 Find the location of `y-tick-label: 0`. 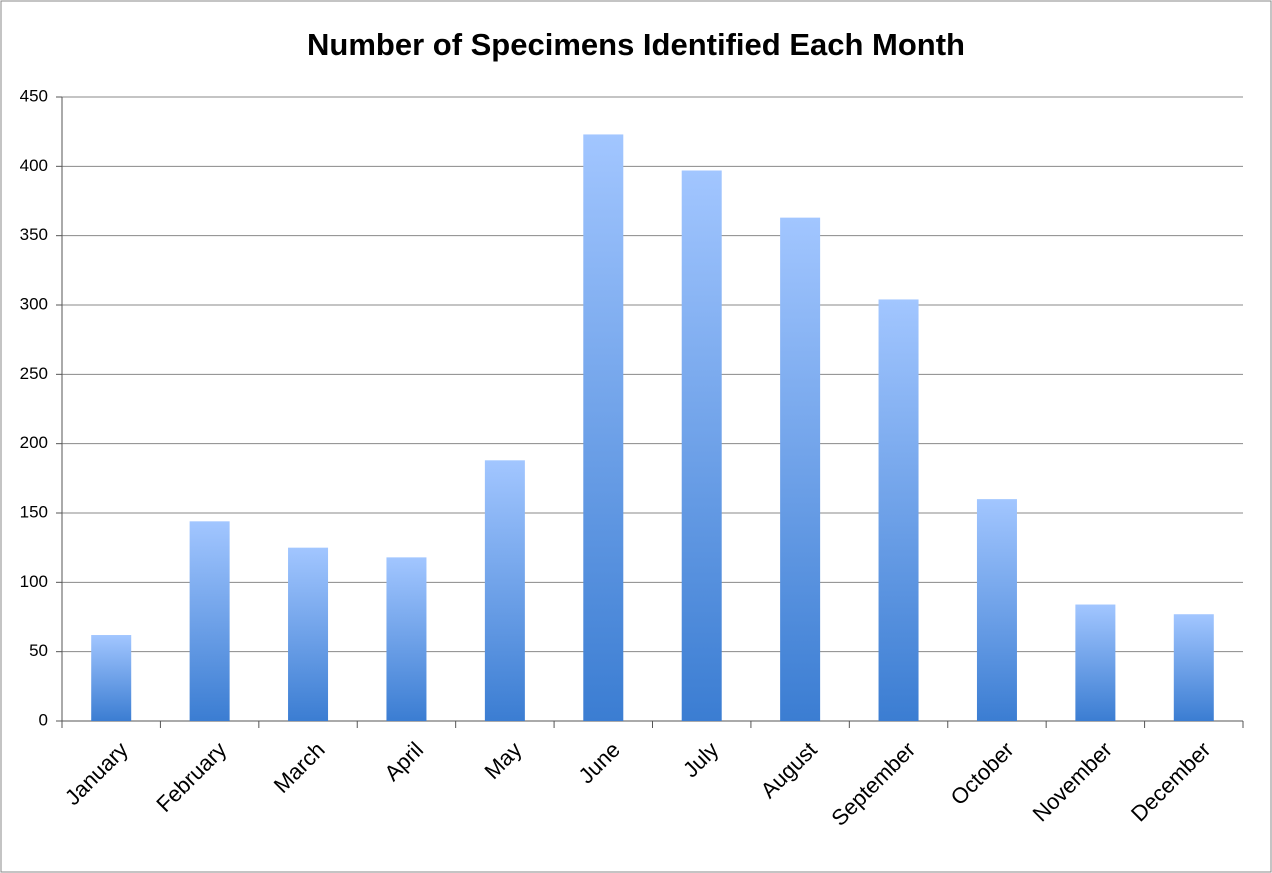

y-tick-label: 0 is located at coordinates (43, 719).